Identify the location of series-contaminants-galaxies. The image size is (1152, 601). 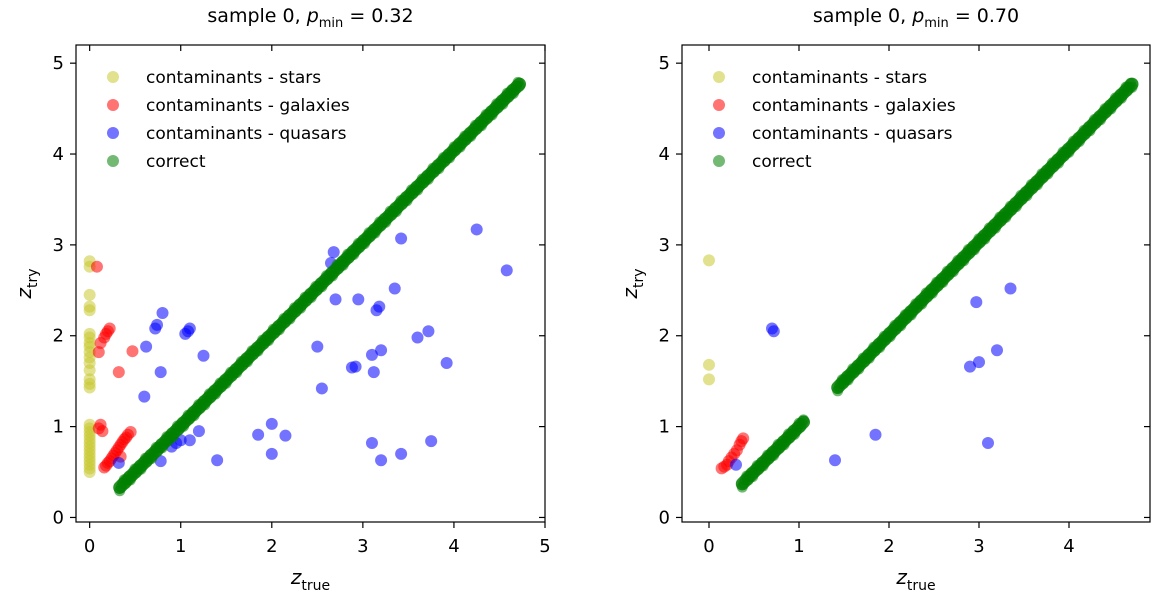
(732, 453).